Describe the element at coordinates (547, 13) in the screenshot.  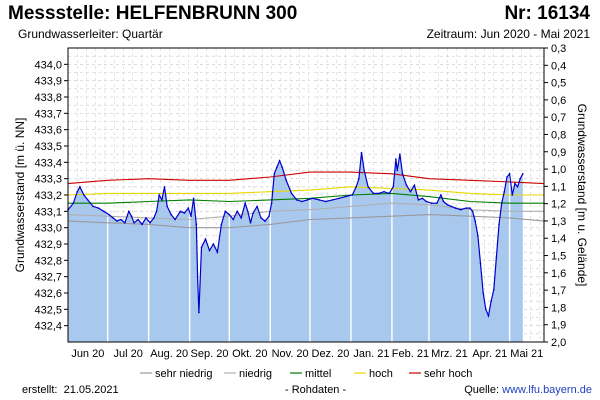
I see `station-number: Nr: 16134` at that location.